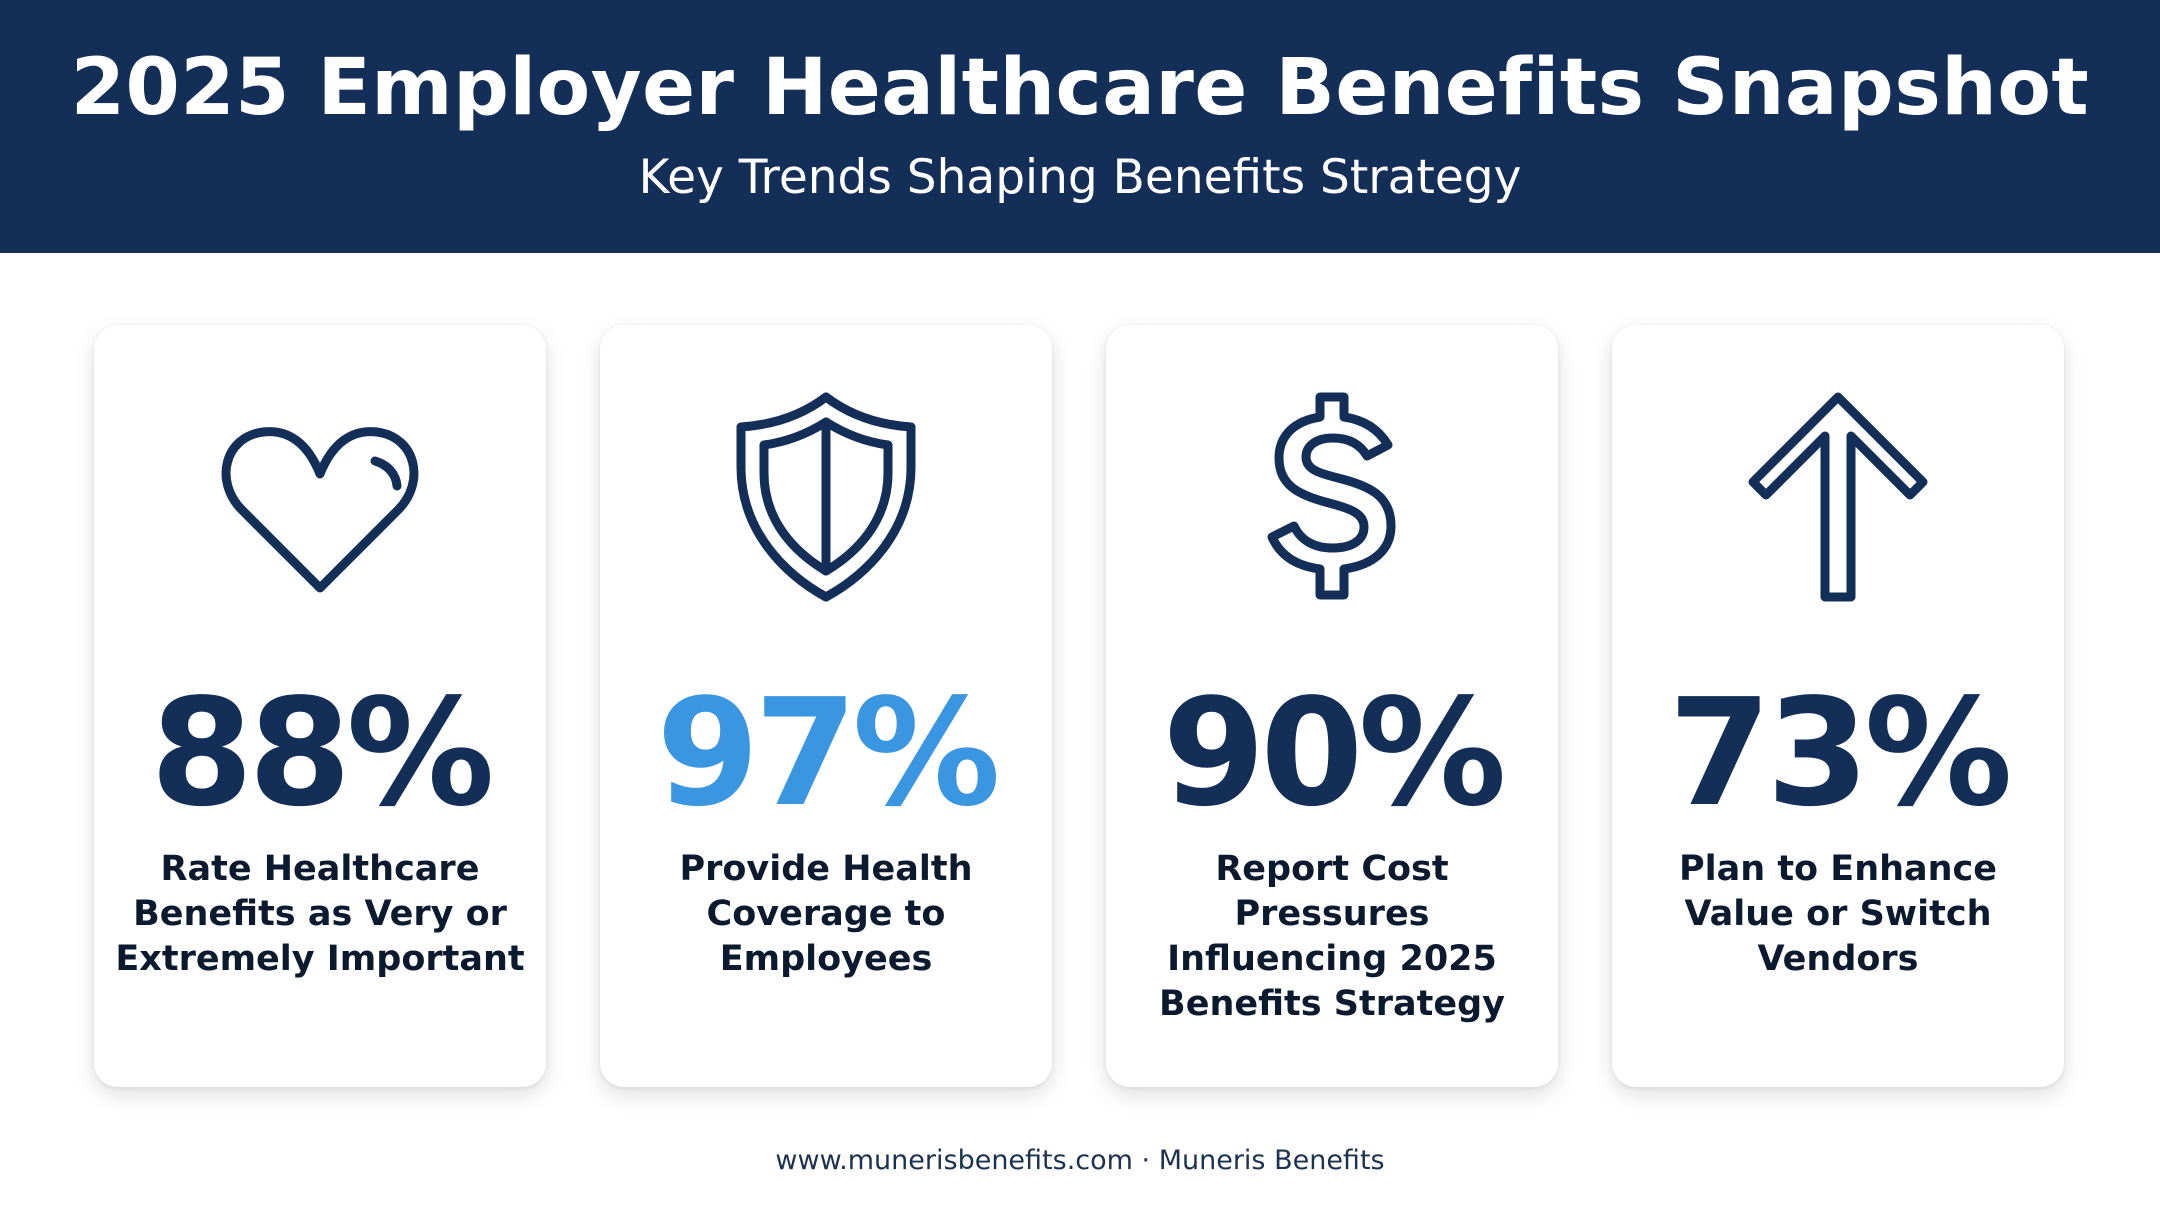 The height and width of the screenshot is (1206, 2160). Describe the element at coordinates (828, 753) in the screenshot. I see `stat-value: 97%` at that location.